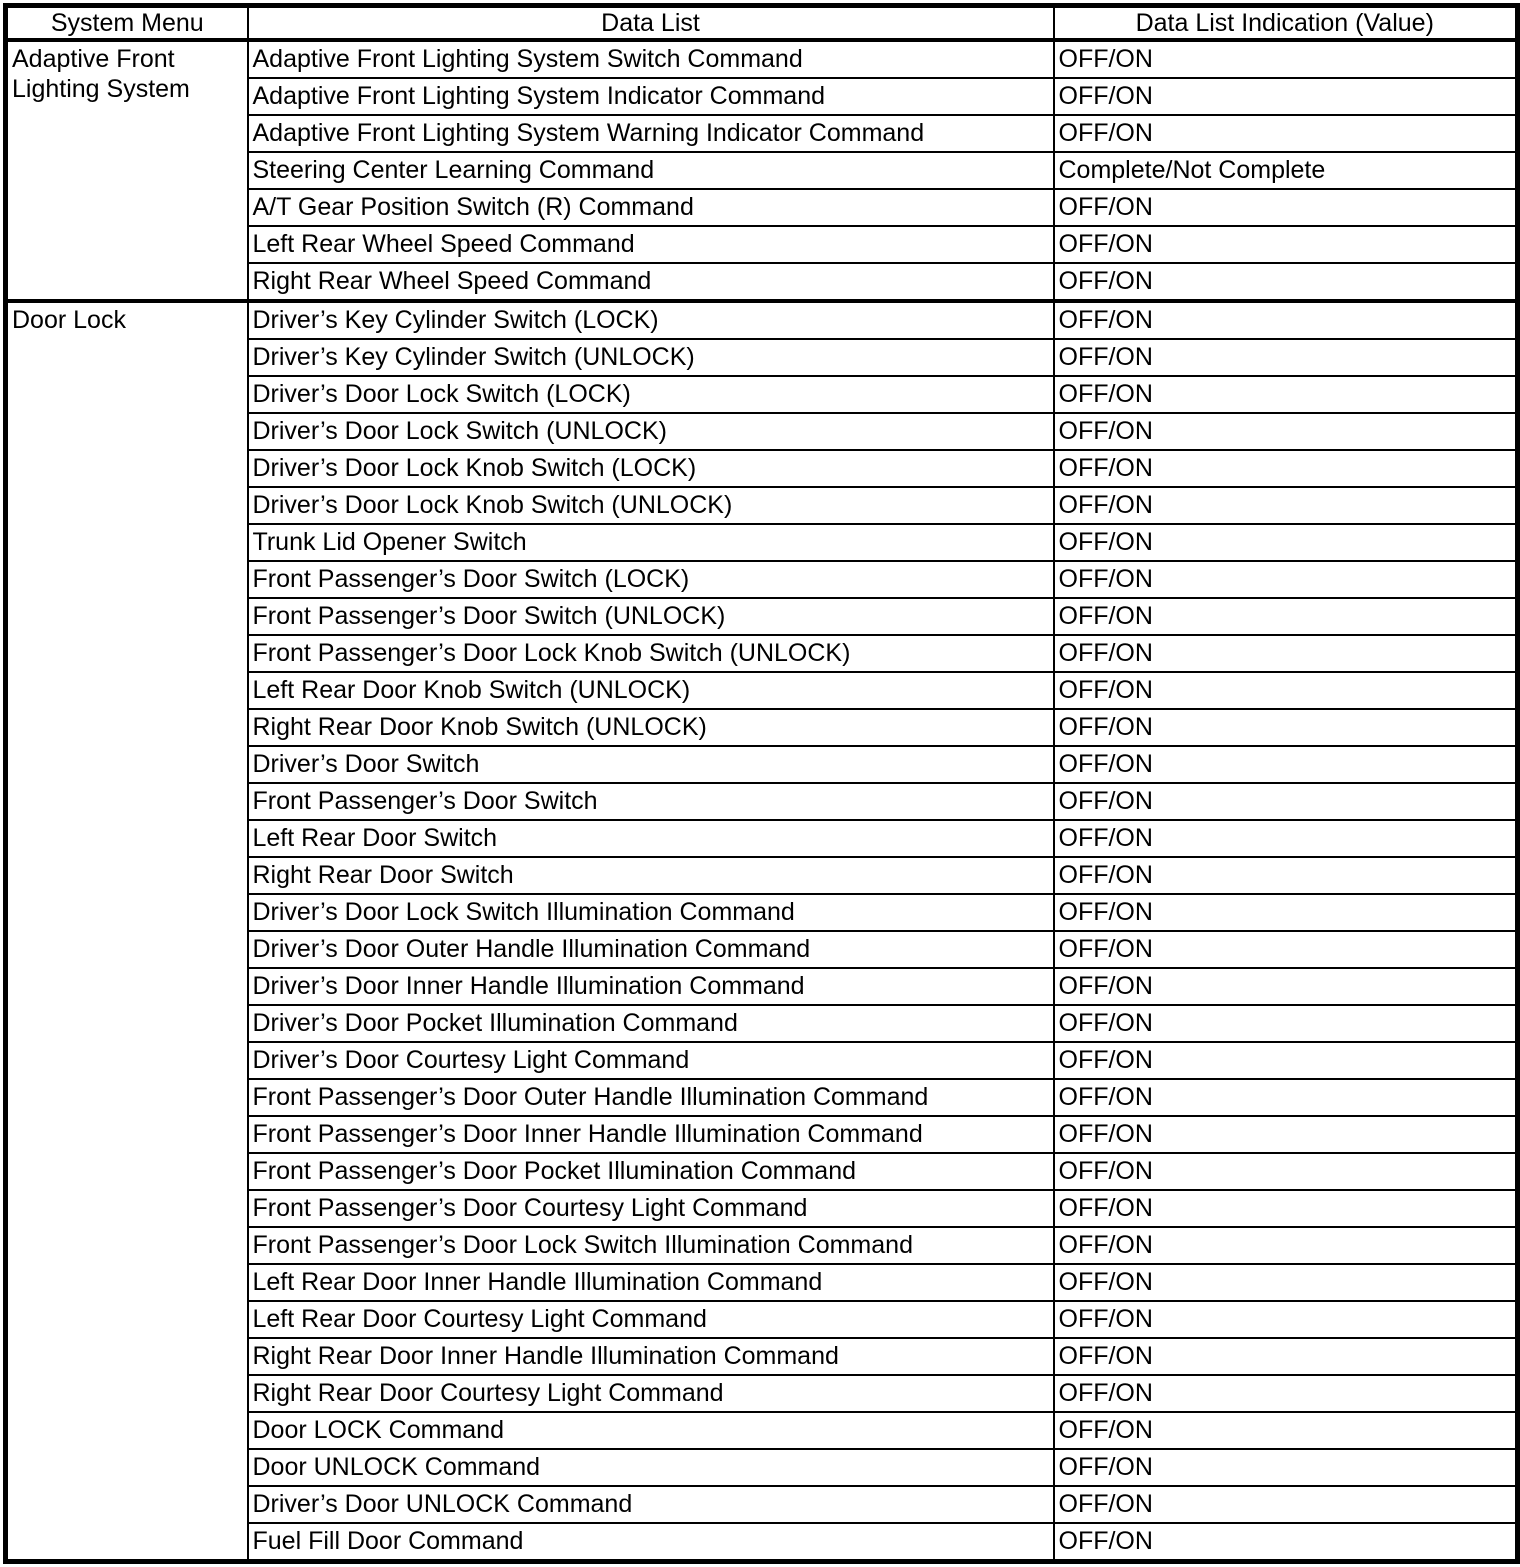 The width and height of the screenshot is (1520, 1567). What do you see at coordinates (1285, 170) in the screenshot?
I see `indication-value-cell: Complete/Not Complete` at bounding box center [1285, 170].